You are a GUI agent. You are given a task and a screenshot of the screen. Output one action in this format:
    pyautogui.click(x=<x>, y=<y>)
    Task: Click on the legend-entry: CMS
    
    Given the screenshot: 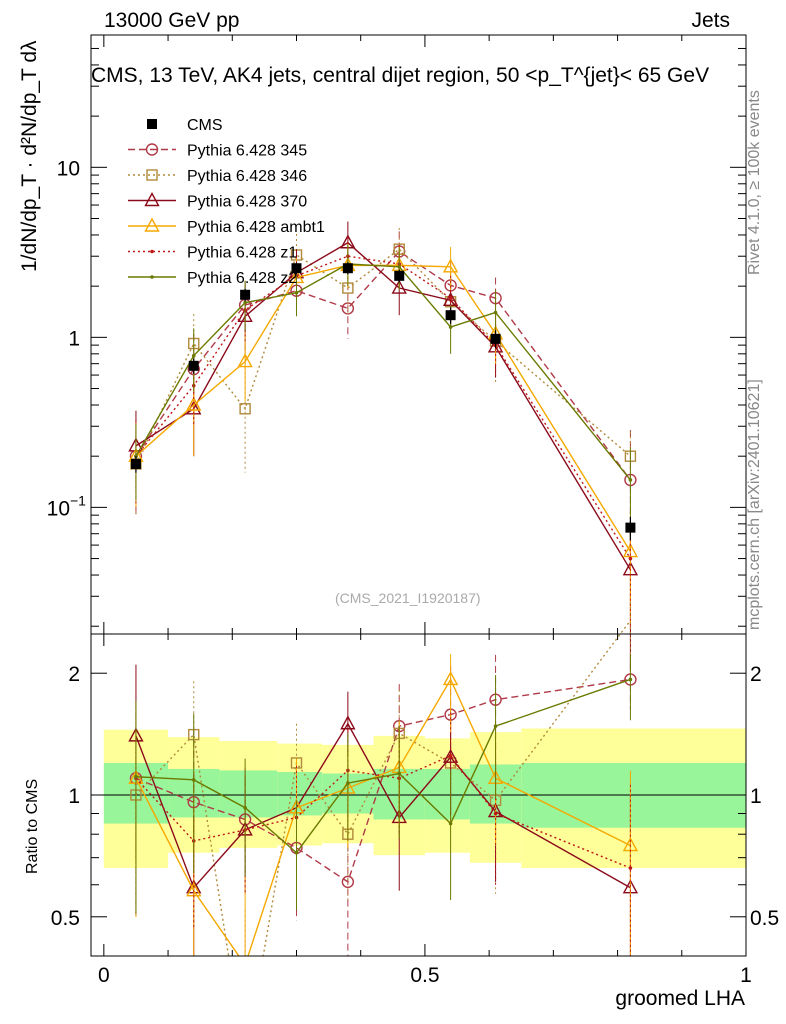 What is the action you would take?
    pyautogui.click(x=185, y=125)
    